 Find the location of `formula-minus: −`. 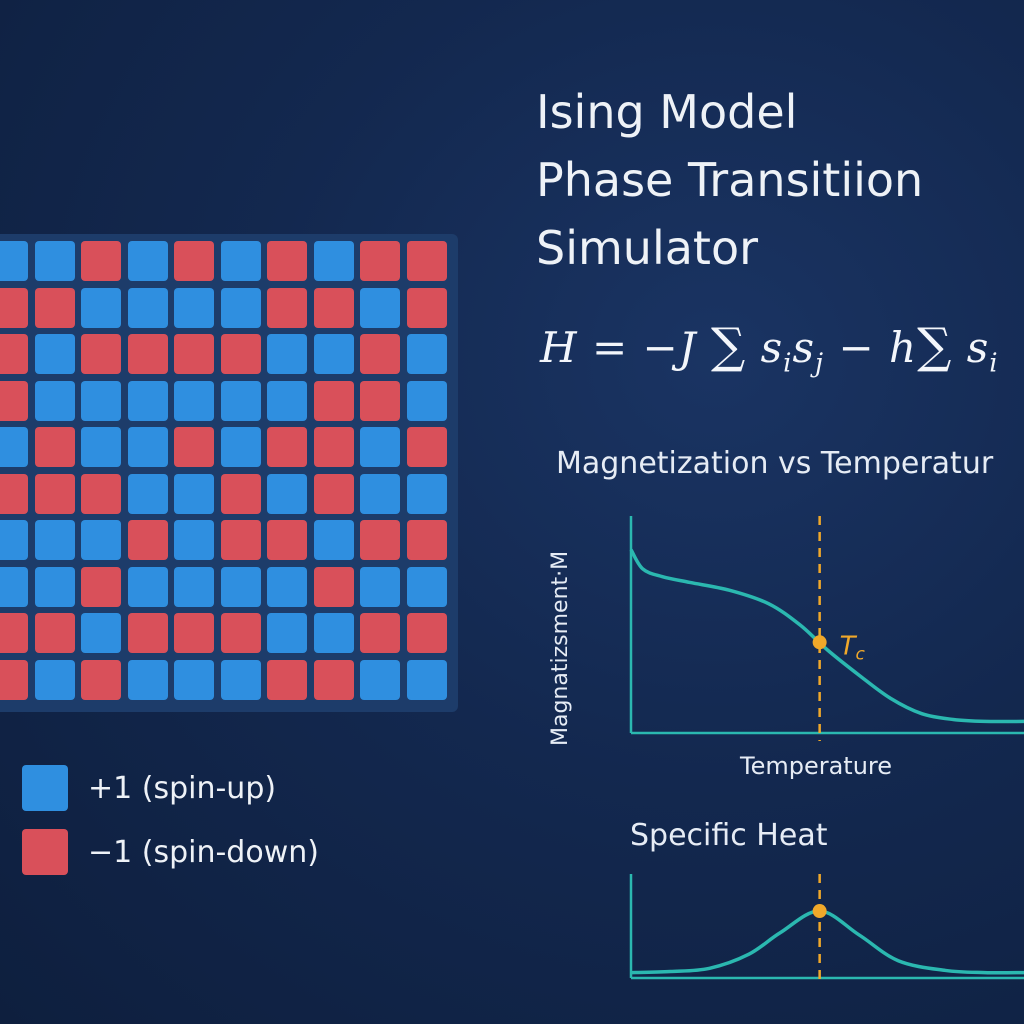

formula-minus: − is located at coordinates (856, 347).